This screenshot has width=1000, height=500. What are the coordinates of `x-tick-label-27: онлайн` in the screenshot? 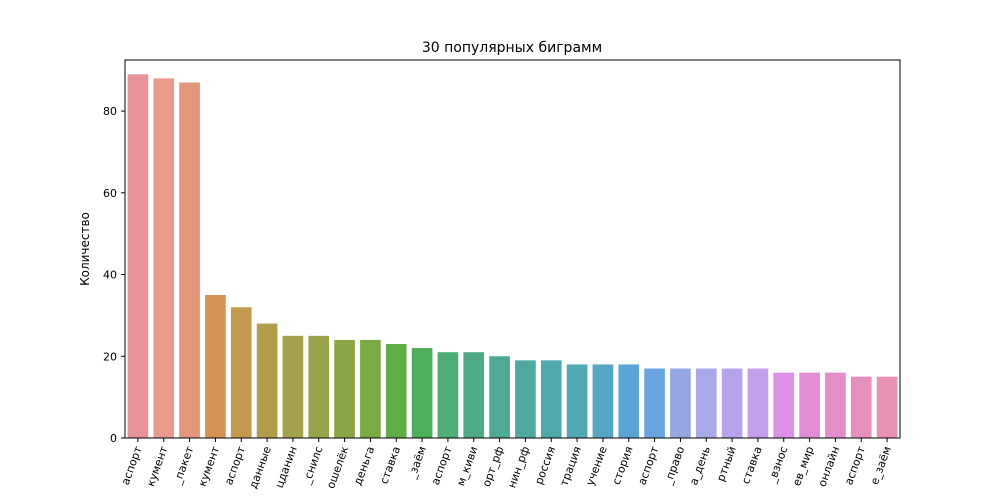 It's located at (829, 467).